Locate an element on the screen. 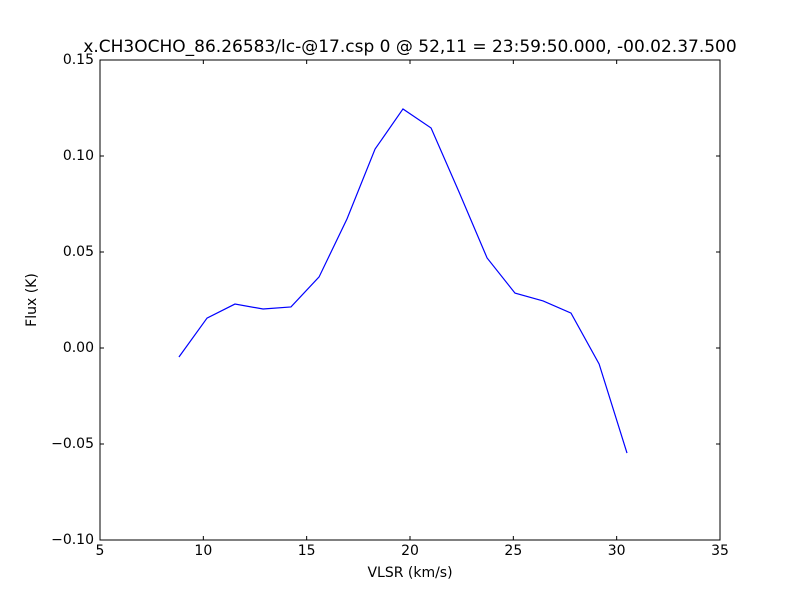  y-tick-label: 0.10 is located at coordinates (78, 156).